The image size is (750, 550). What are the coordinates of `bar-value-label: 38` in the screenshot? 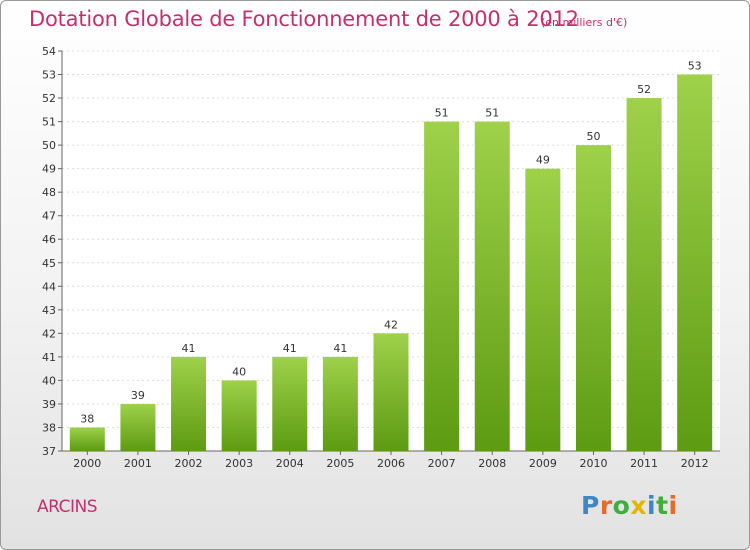 It's located at (87, 418).